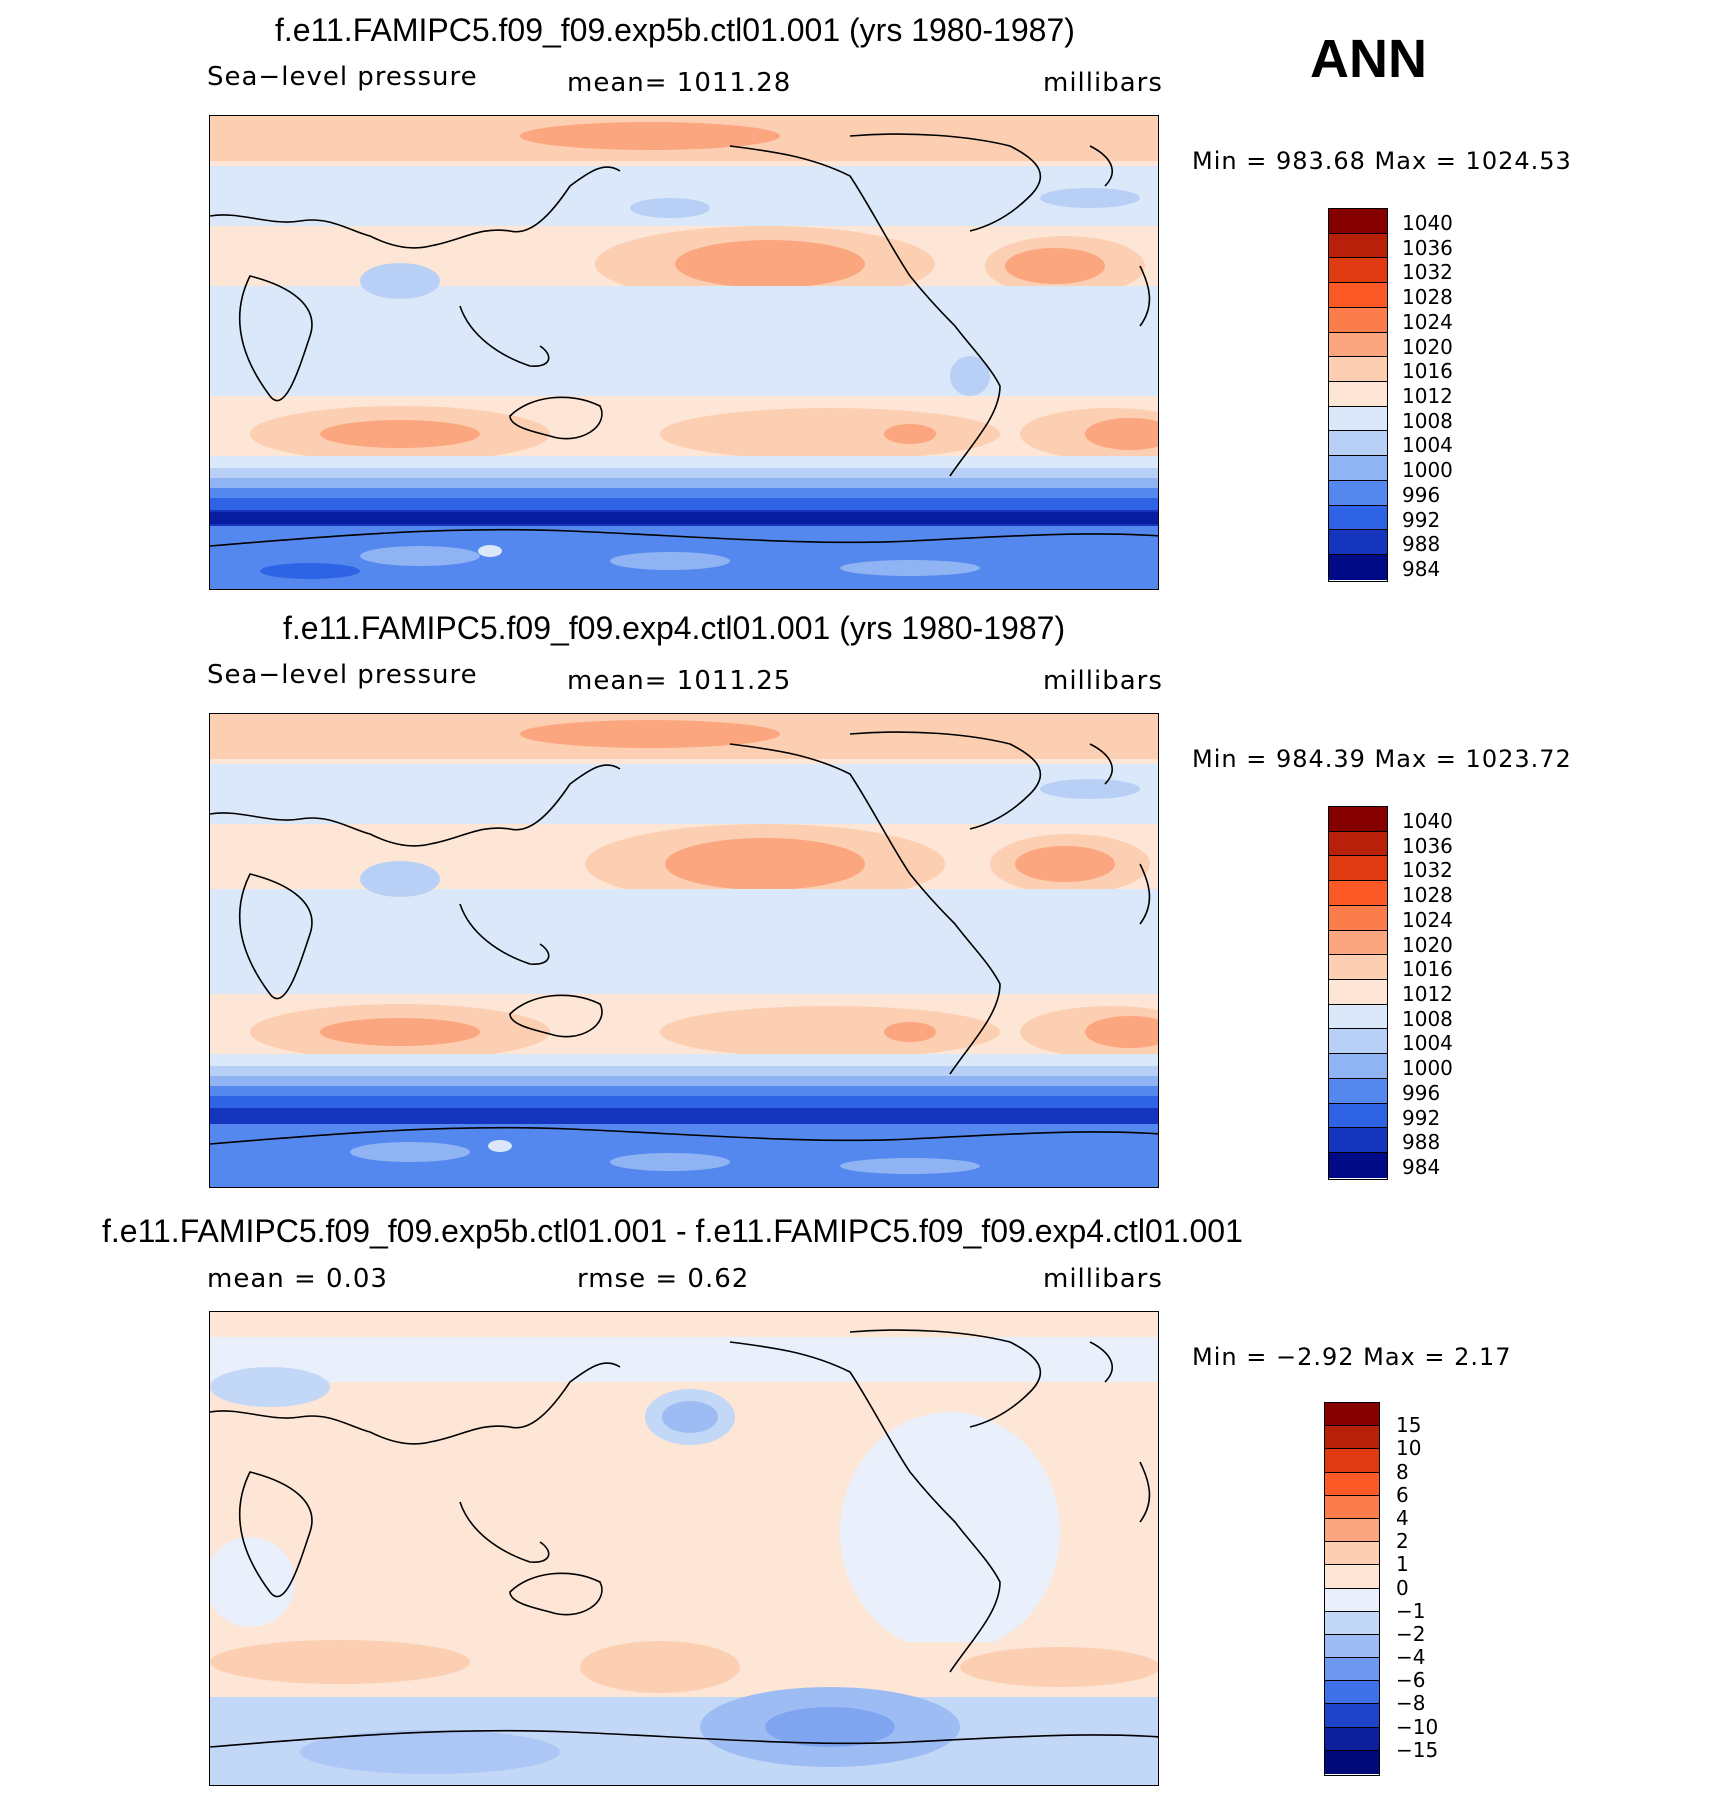  What do you see at coordinates (1427, 993) in the screenshot?
I see `colorbar-tick-label: 1012` at bounding box center [1427, 993].